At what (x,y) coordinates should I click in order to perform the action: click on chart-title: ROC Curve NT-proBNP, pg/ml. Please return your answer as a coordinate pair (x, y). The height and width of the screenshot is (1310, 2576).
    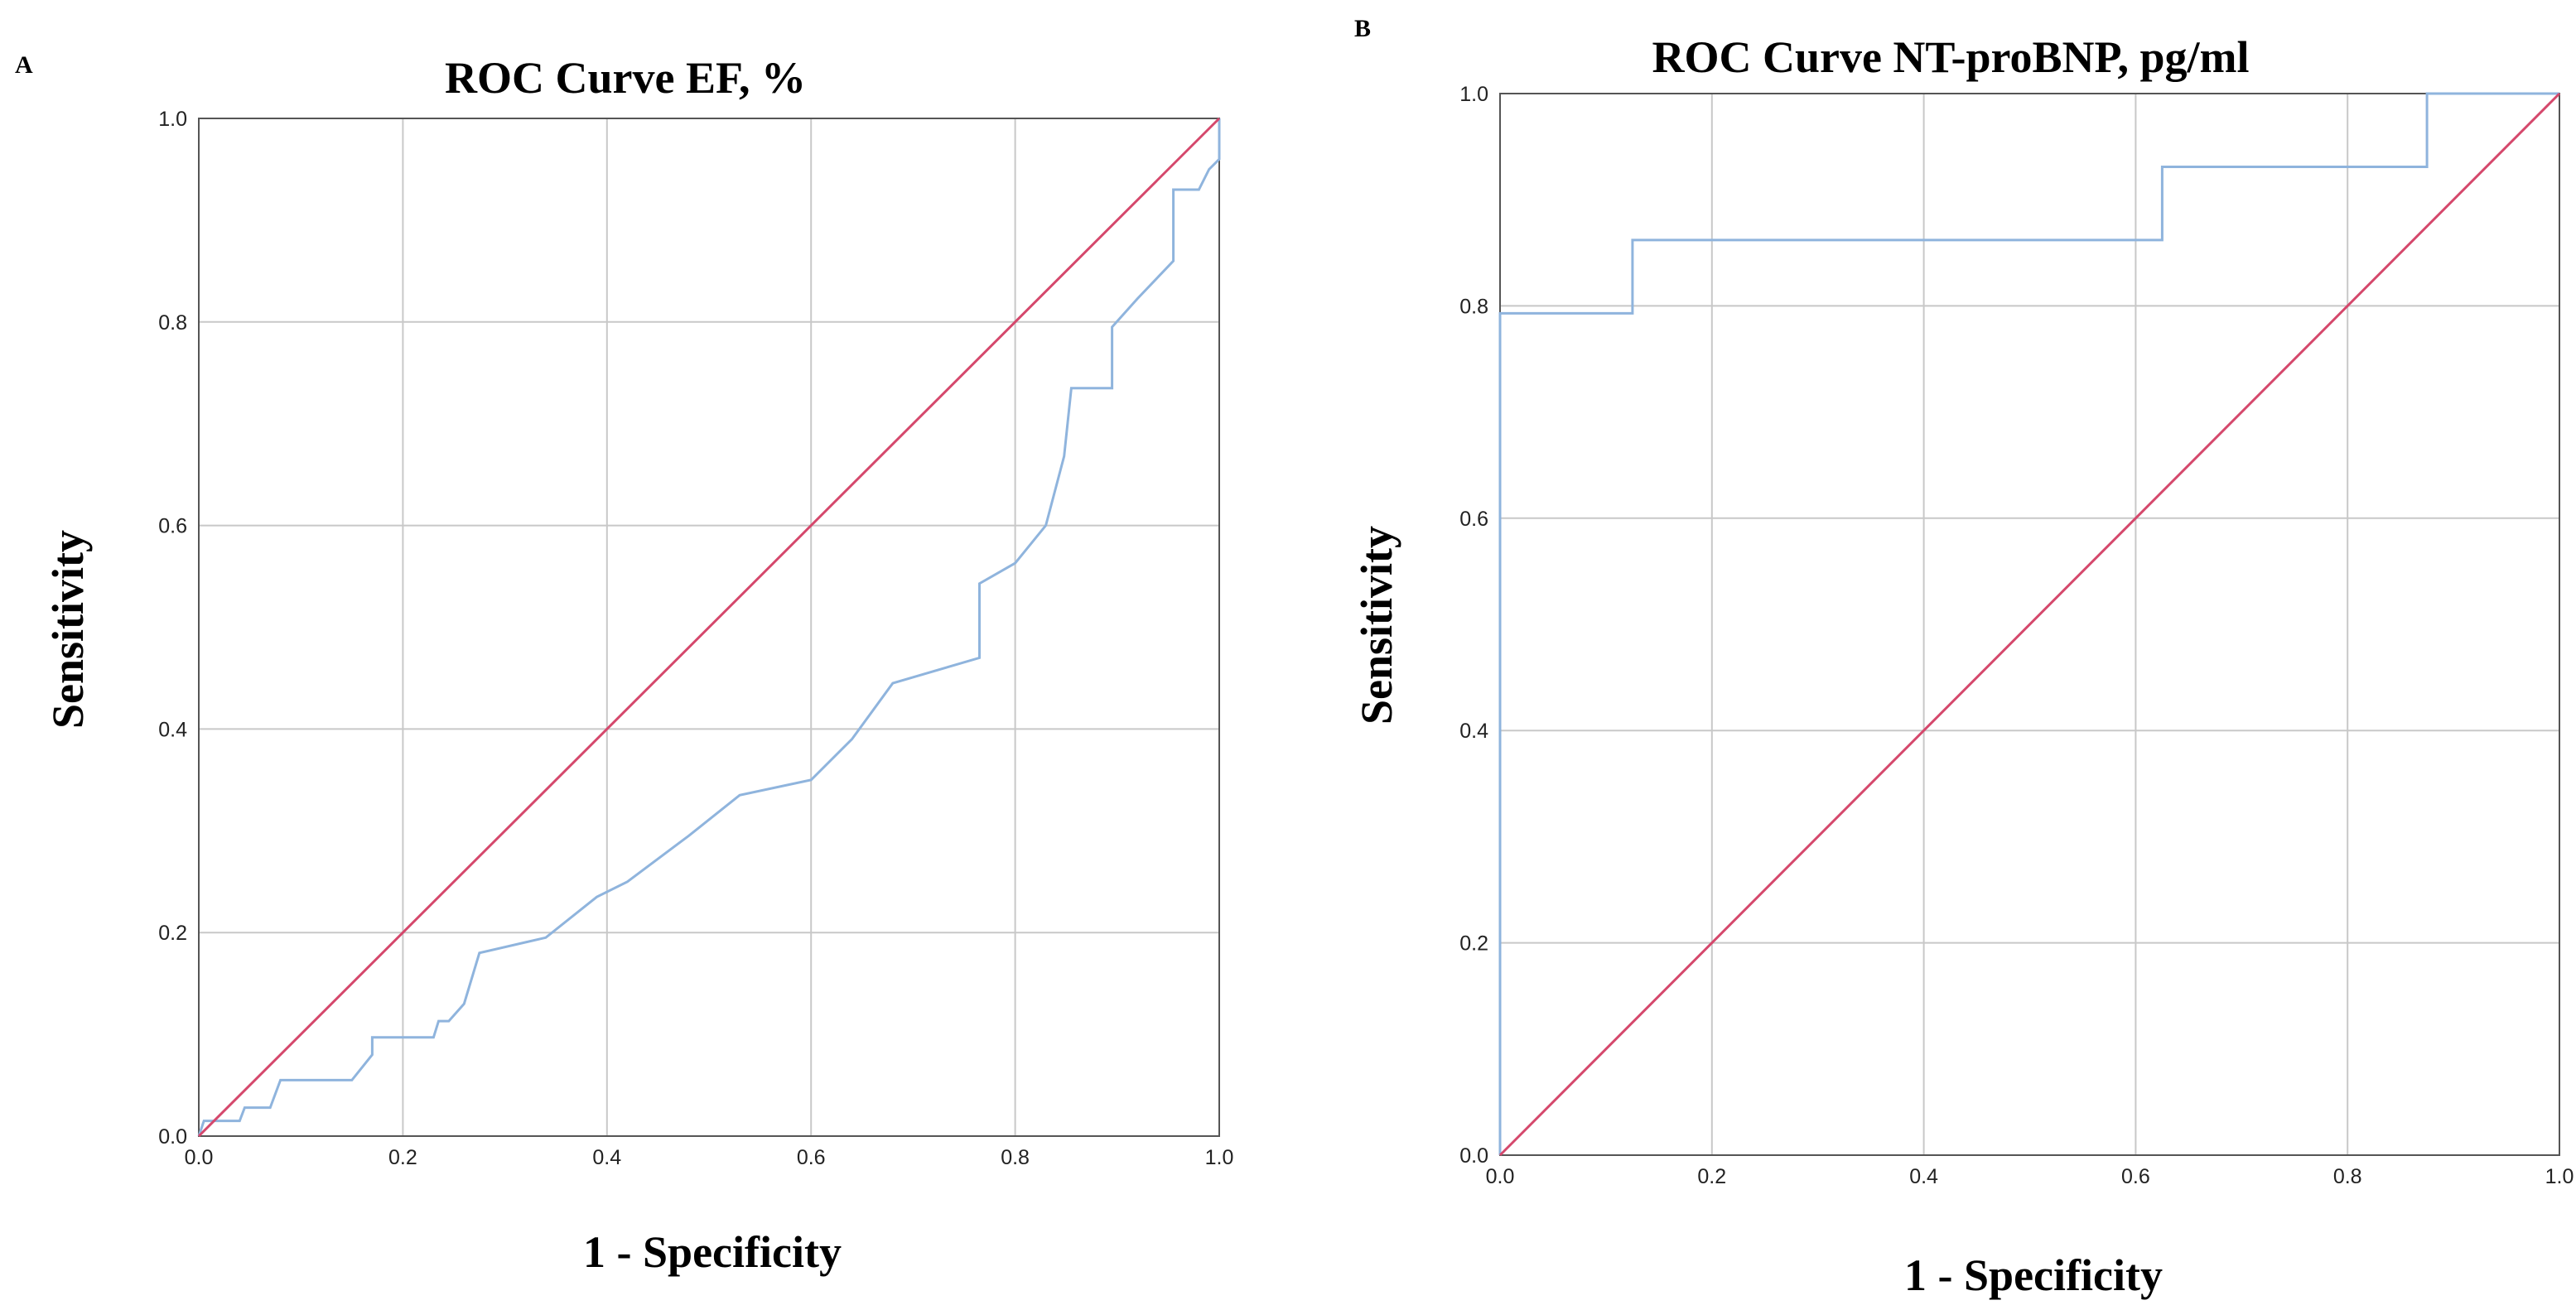
    Looking at the image, I should click on (1951, 57).